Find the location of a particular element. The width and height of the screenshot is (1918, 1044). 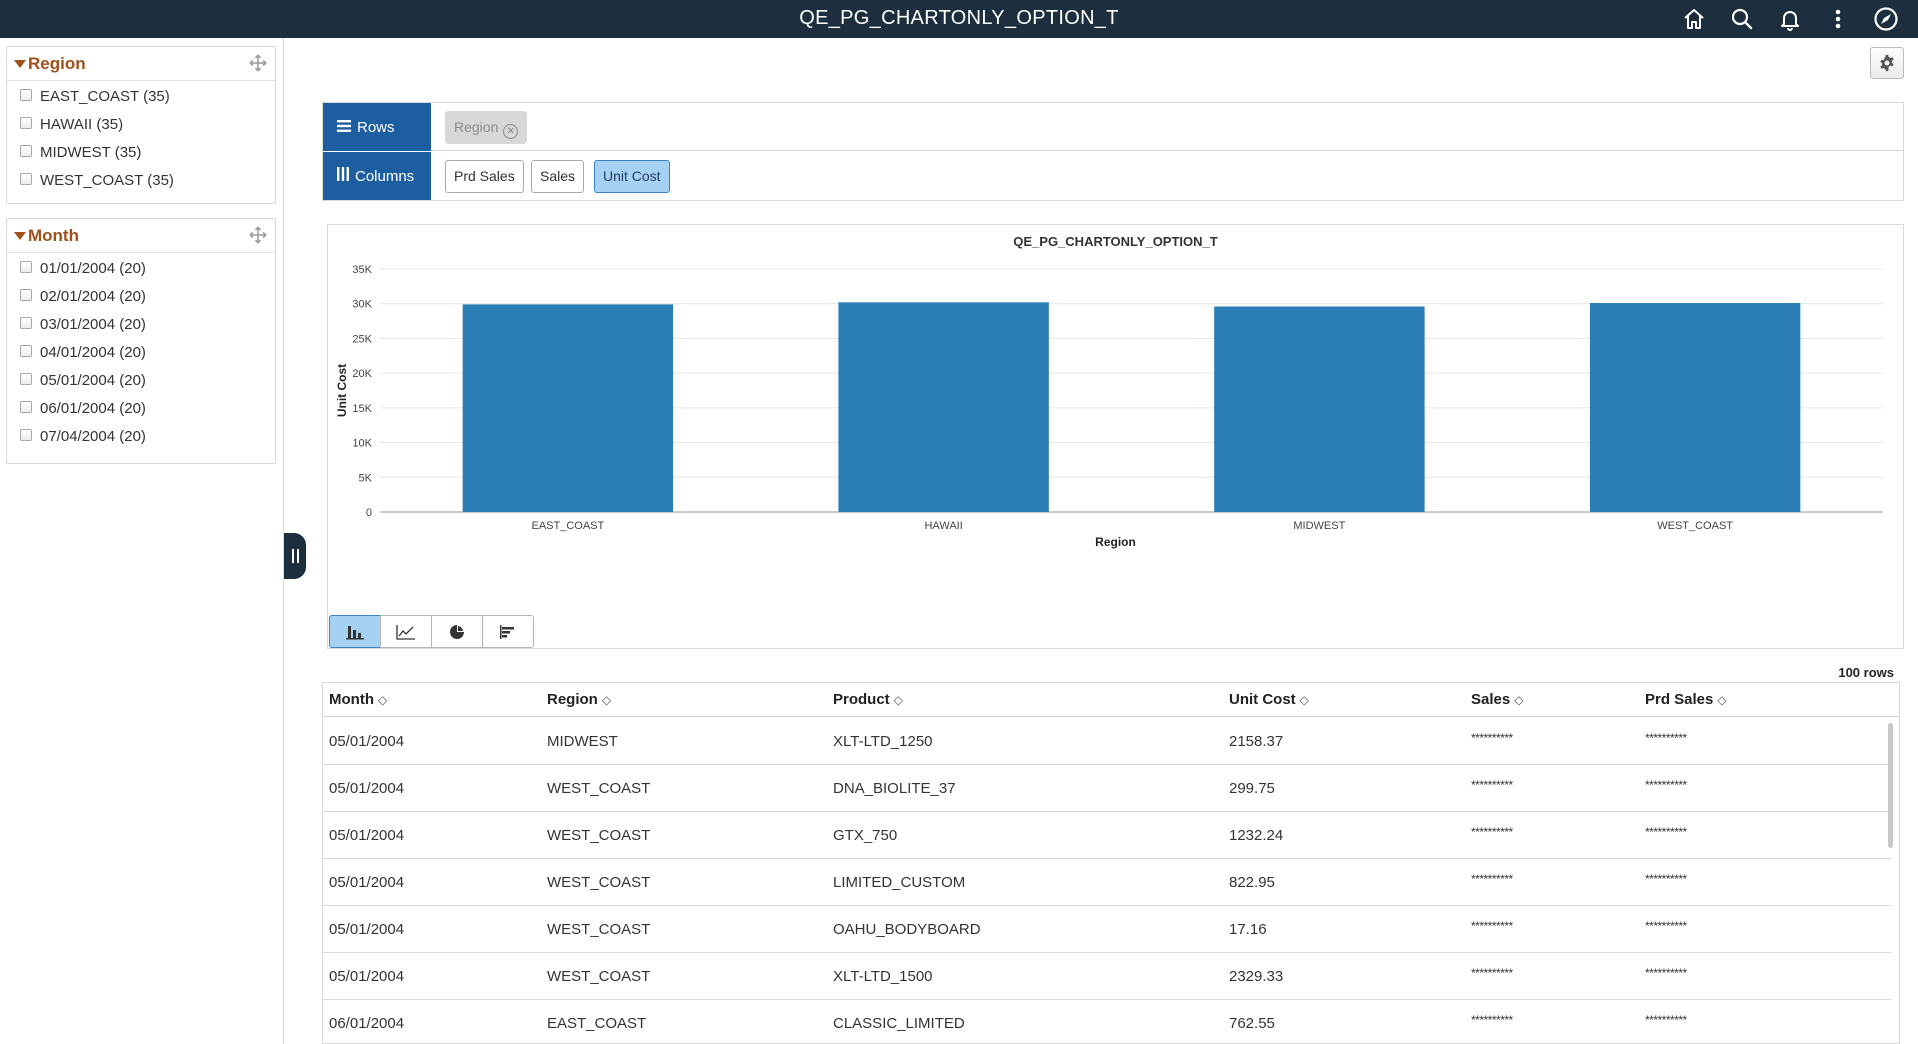

home-icon is located at coordinates (1694, 19).